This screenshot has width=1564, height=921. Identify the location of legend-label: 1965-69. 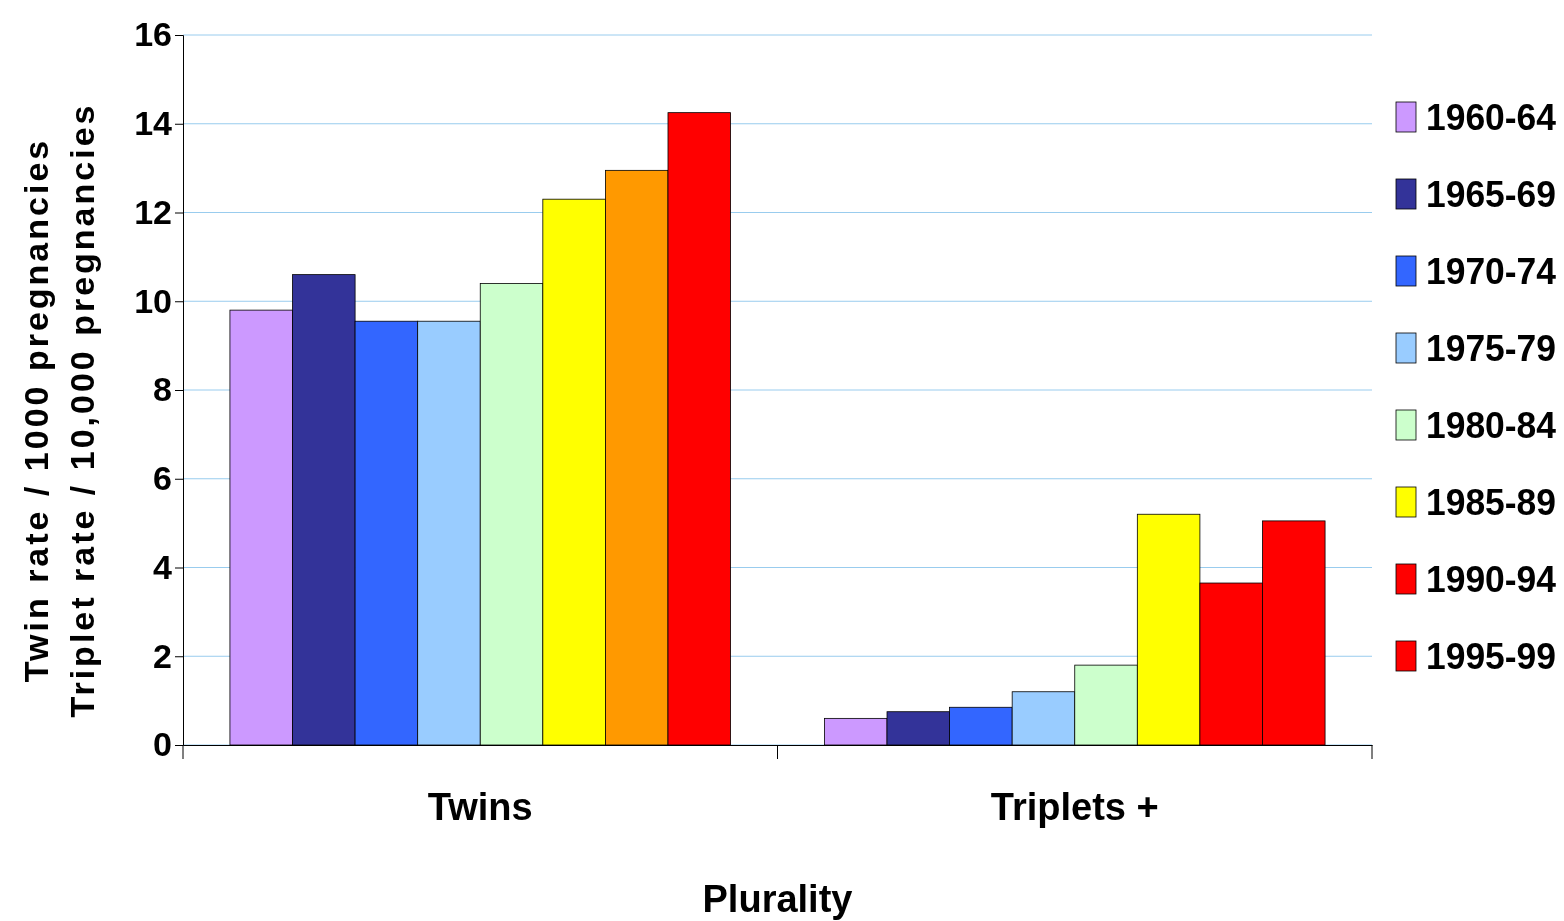
(1492, 194).